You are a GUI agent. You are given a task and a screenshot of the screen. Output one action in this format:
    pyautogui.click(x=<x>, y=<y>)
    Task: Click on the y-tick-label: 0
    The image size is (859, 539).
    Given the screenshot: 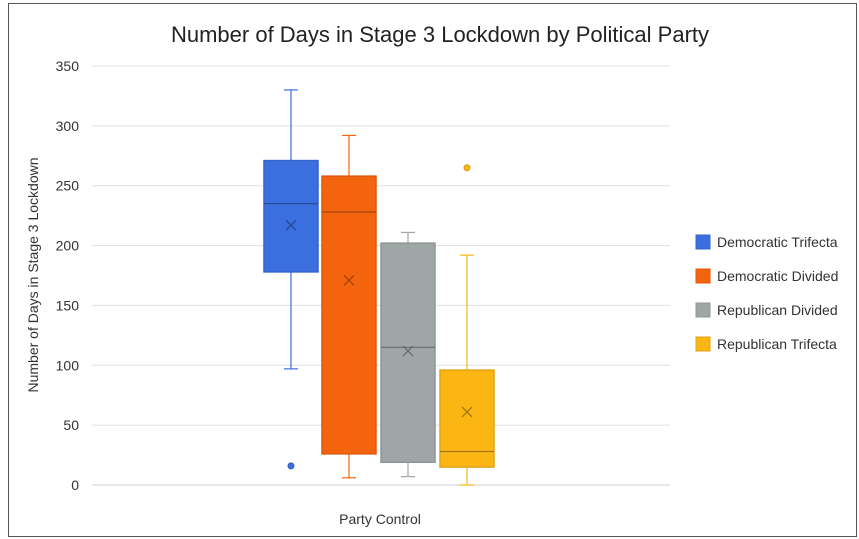 What is the action you would take?
    pyautogui.click(x=75, y=485)
    